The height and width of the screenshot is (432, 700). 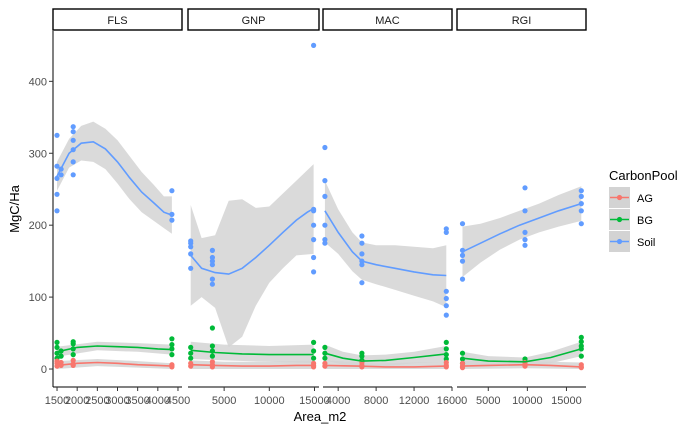 I want to click on legend: CarbonPool AG BG Soil, so click(x=643, y=210).